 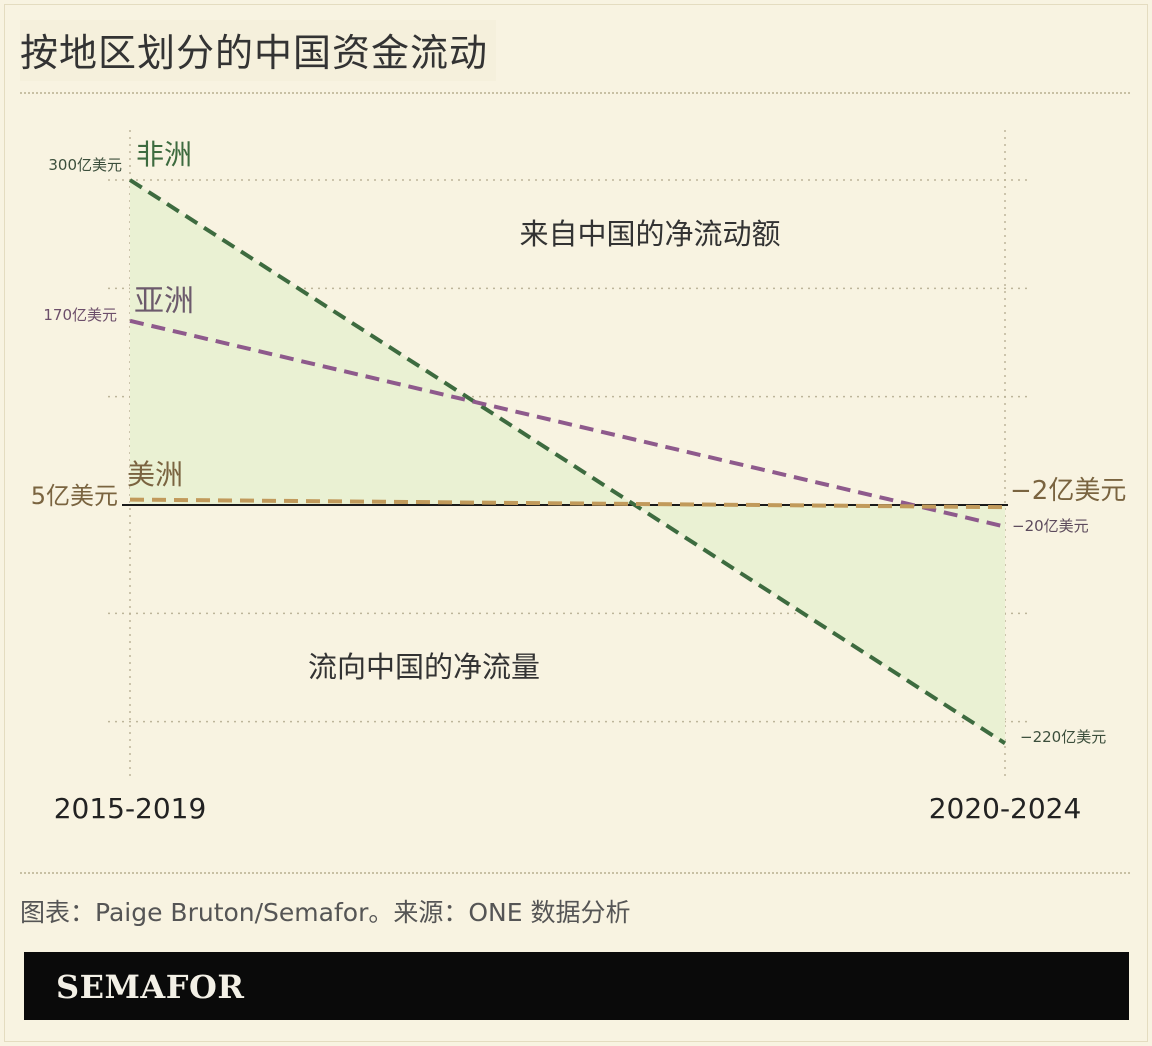 What do you see at coordinates (164, 154) in the screenshot?
I see `series-name-africa: 非洲` at bounding box center [164, 154].